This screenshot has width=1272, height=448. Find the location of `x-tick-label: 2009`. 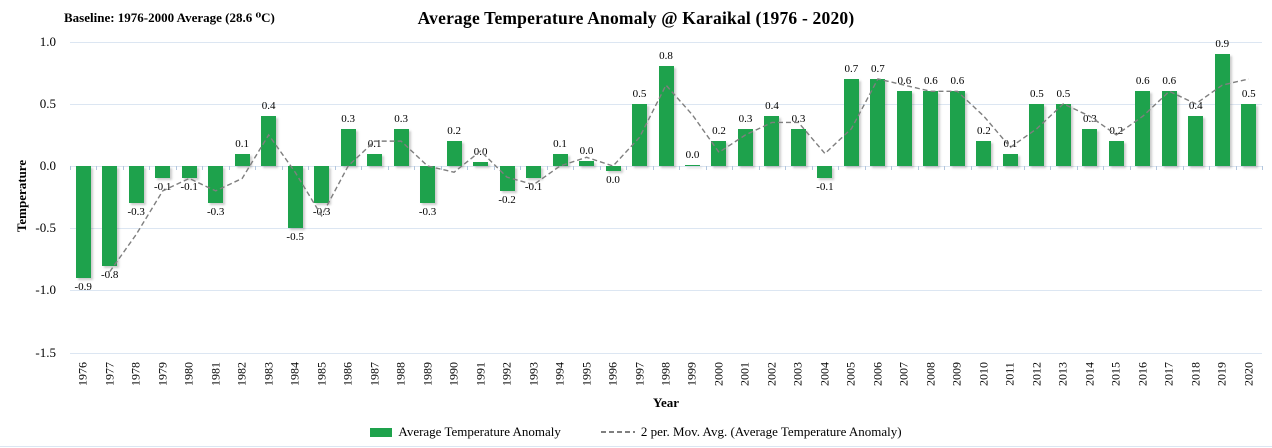

x-tick-label: 2009 is located at coordinates (956, 374).